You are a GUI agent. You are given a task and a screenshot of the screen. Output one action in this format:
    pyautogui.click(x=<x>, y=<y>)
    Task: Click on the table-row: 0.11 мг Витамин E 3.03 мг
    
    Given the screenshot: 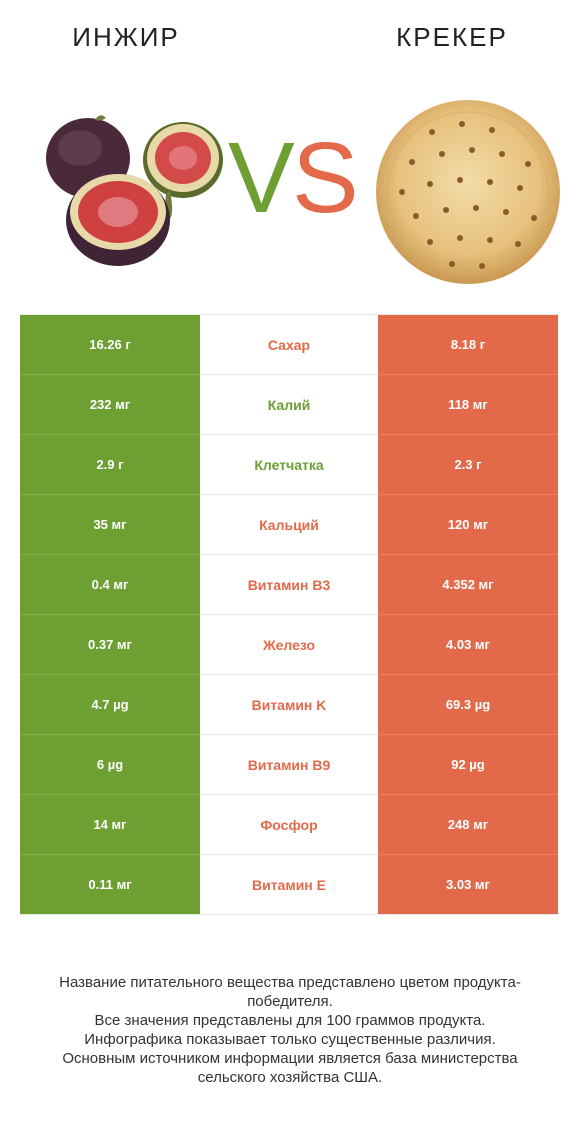 What is the action you would take?
    pyautogui.click(x=289, y=885)
    